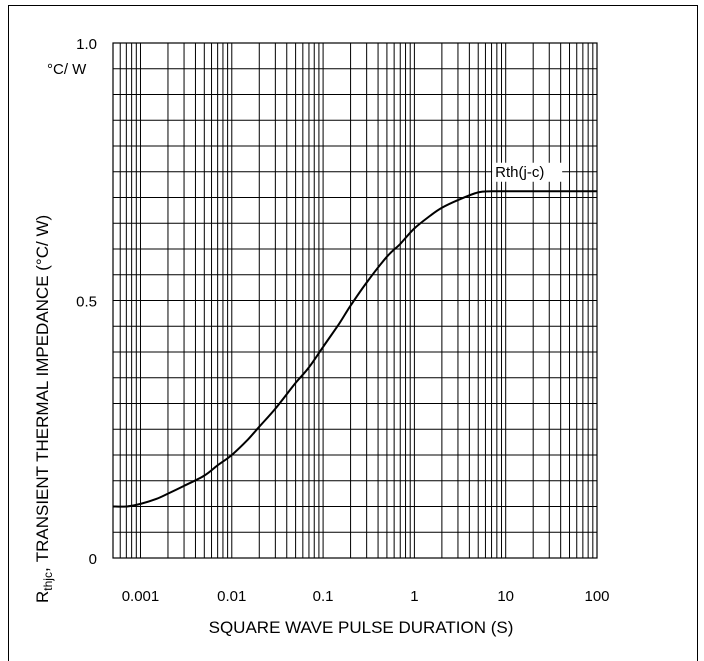  I want to click on y-tick-label: 1.0, so click(86, 44).